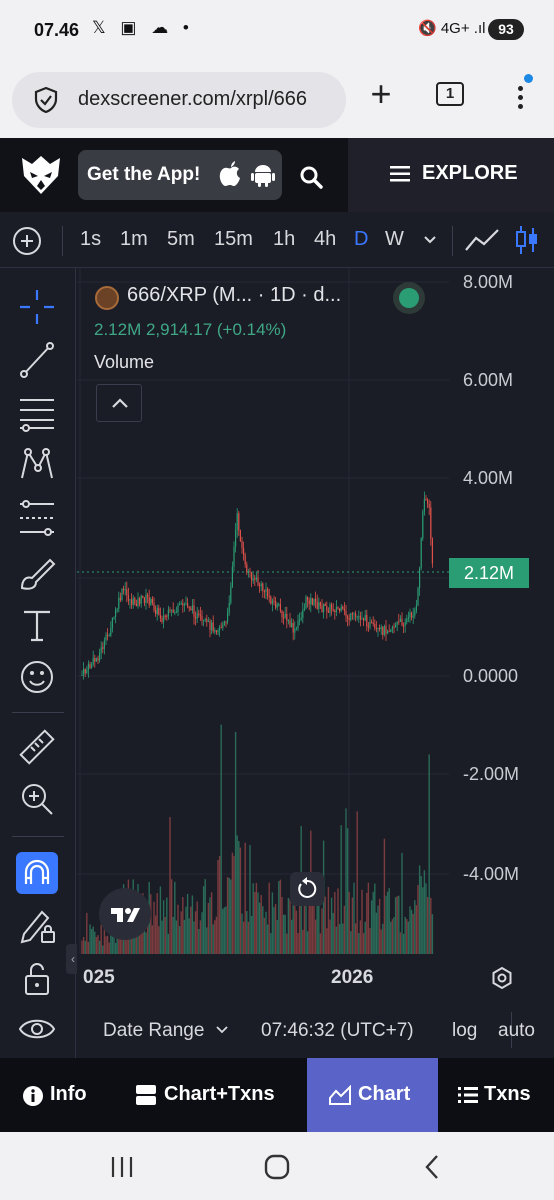 The image size is (554, 1200). I want to click on battery-icon: 93, so click(506, 29).